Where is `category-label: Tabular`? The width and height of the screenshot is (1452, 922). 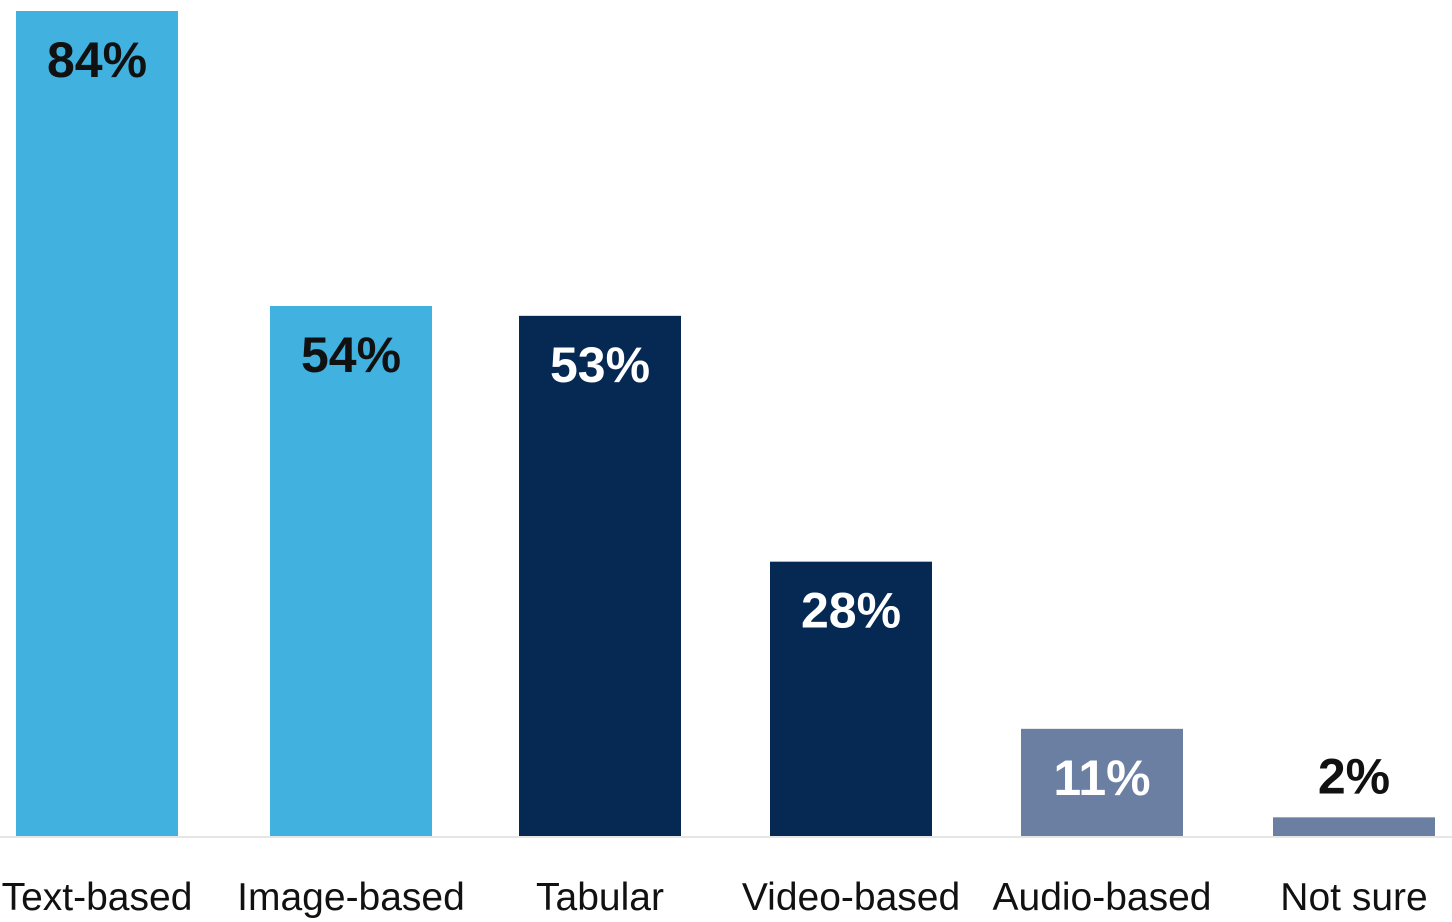
category-label: Tabular is located at coordinates (600, 897).